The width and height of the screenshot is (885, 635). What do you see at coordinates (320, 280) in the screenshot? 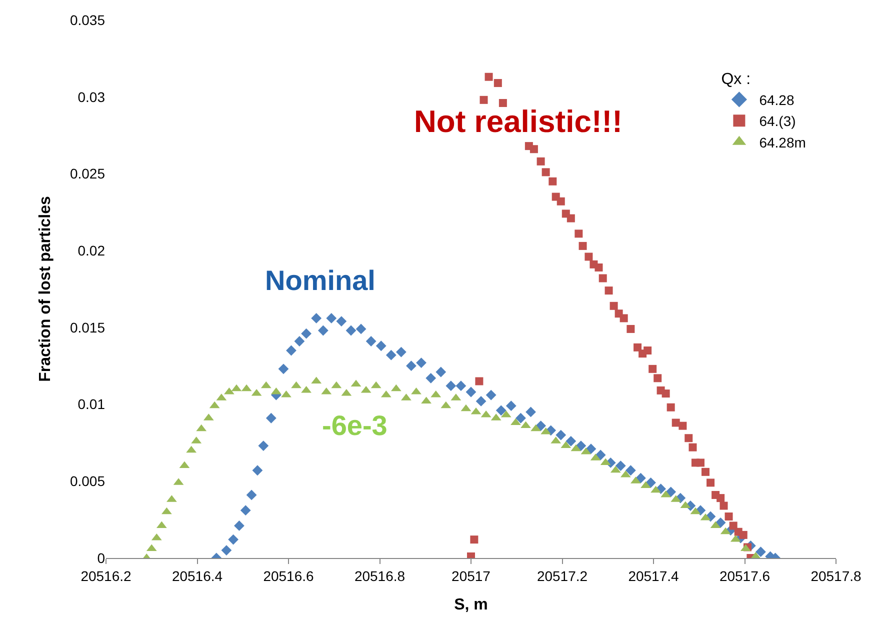
I see `annotation: Nominal` at bounding box center [320, 280].